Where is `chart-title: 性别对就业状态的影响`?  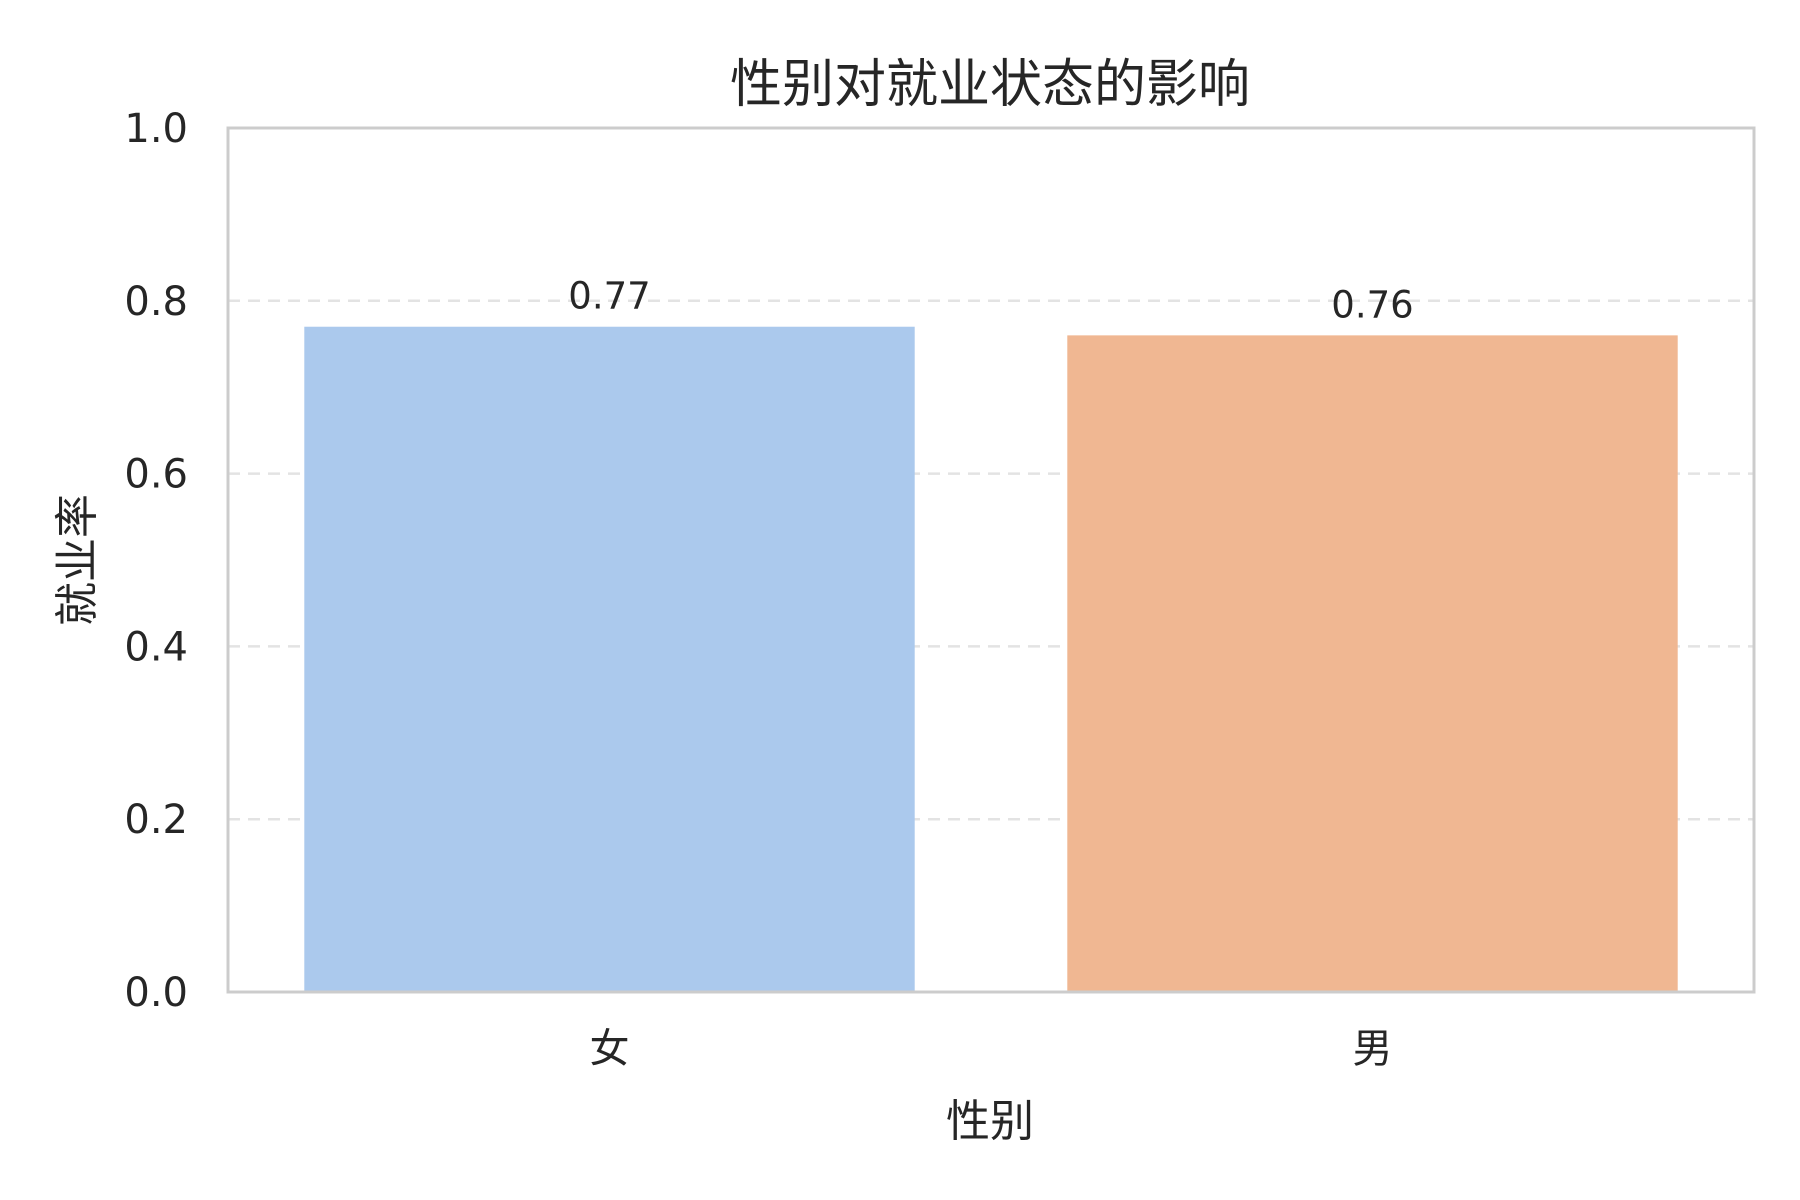 chart-title: 性别对就业状态的影响 is located at coordinates (990, 85).